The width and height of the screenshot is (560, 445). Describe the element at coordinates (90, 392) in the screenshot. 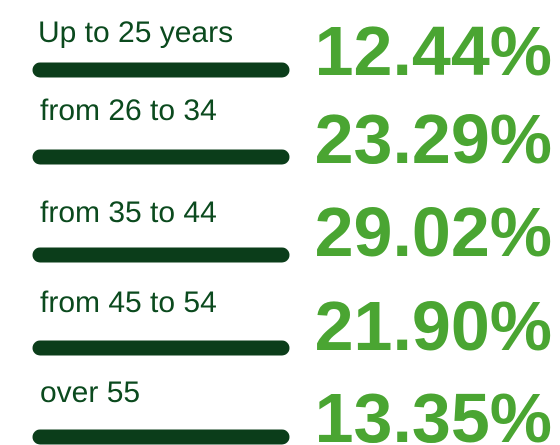

I see `age-label: over 55` at that location.